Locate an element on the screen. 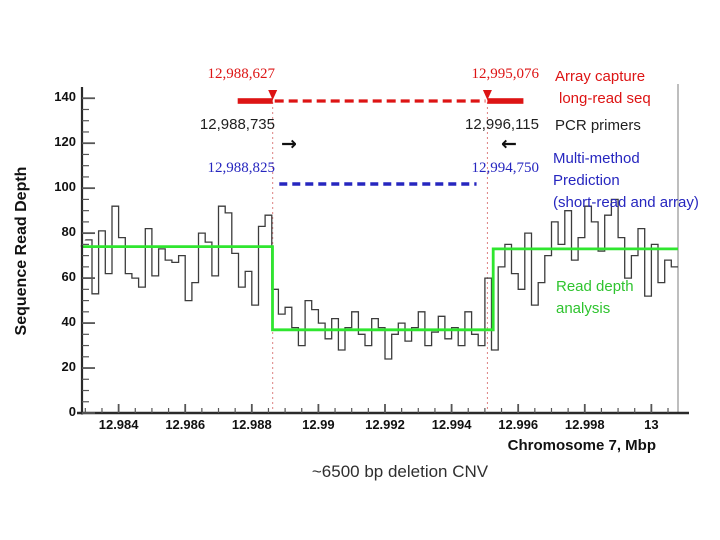 This screenshot has height=540, width=720. array-capture-right-bar is located at coordinates (505, 101).